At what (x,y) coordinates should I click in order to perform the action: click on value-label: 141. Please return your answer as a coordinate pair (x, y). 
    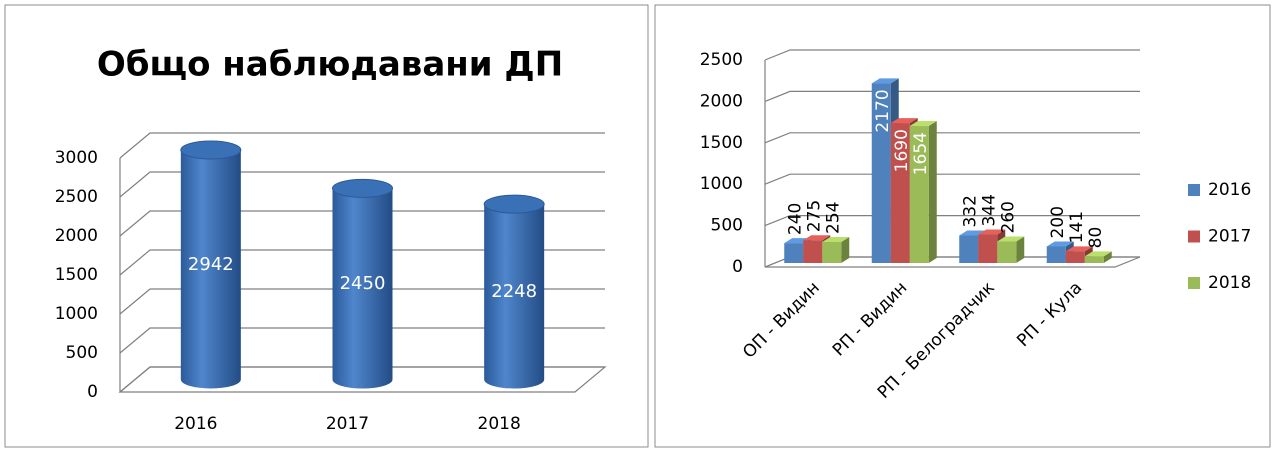
    Looking at the image, I should click on (1077, 227).